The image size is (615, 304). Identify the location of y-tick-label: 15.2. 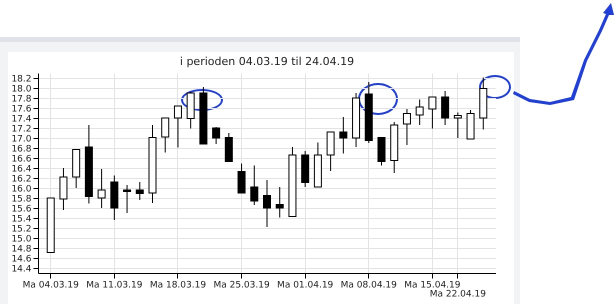
(21, 229).